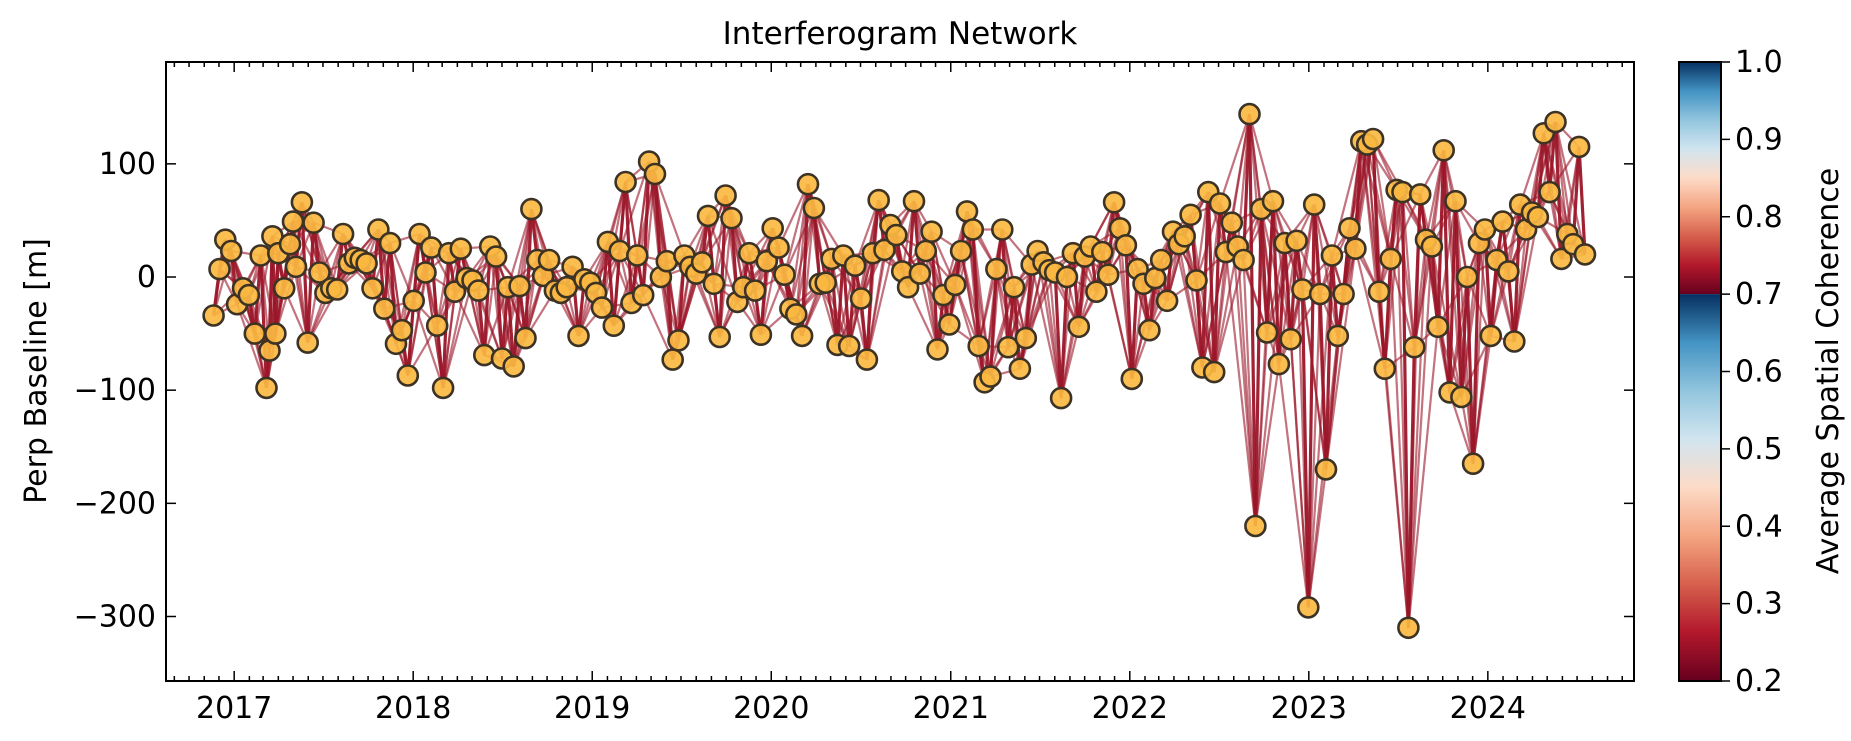 The height and width of the screenshot is (741, 1851). I want to click on y-tick-label: −200, so click(115, 503).